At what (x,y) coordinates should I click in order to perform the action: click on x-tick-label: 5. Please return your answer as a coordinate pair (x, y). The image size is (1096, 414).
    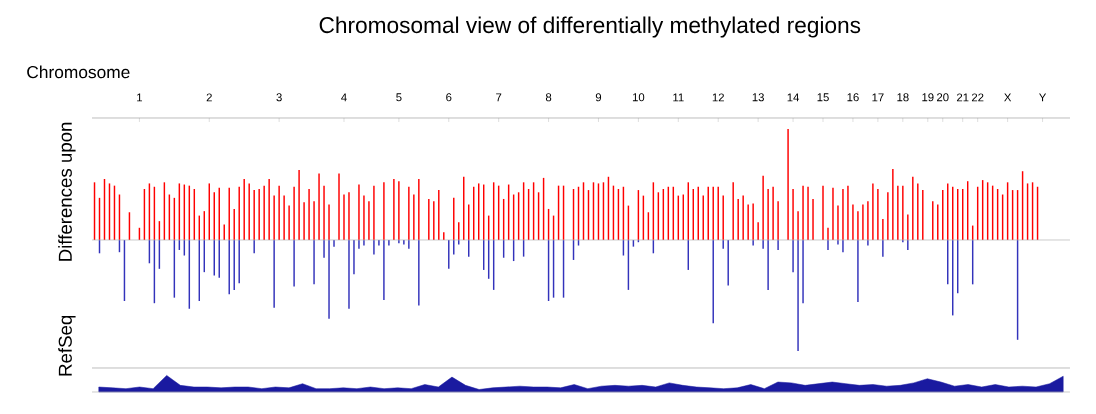
    Looking at the image, I should click on (399, 97).